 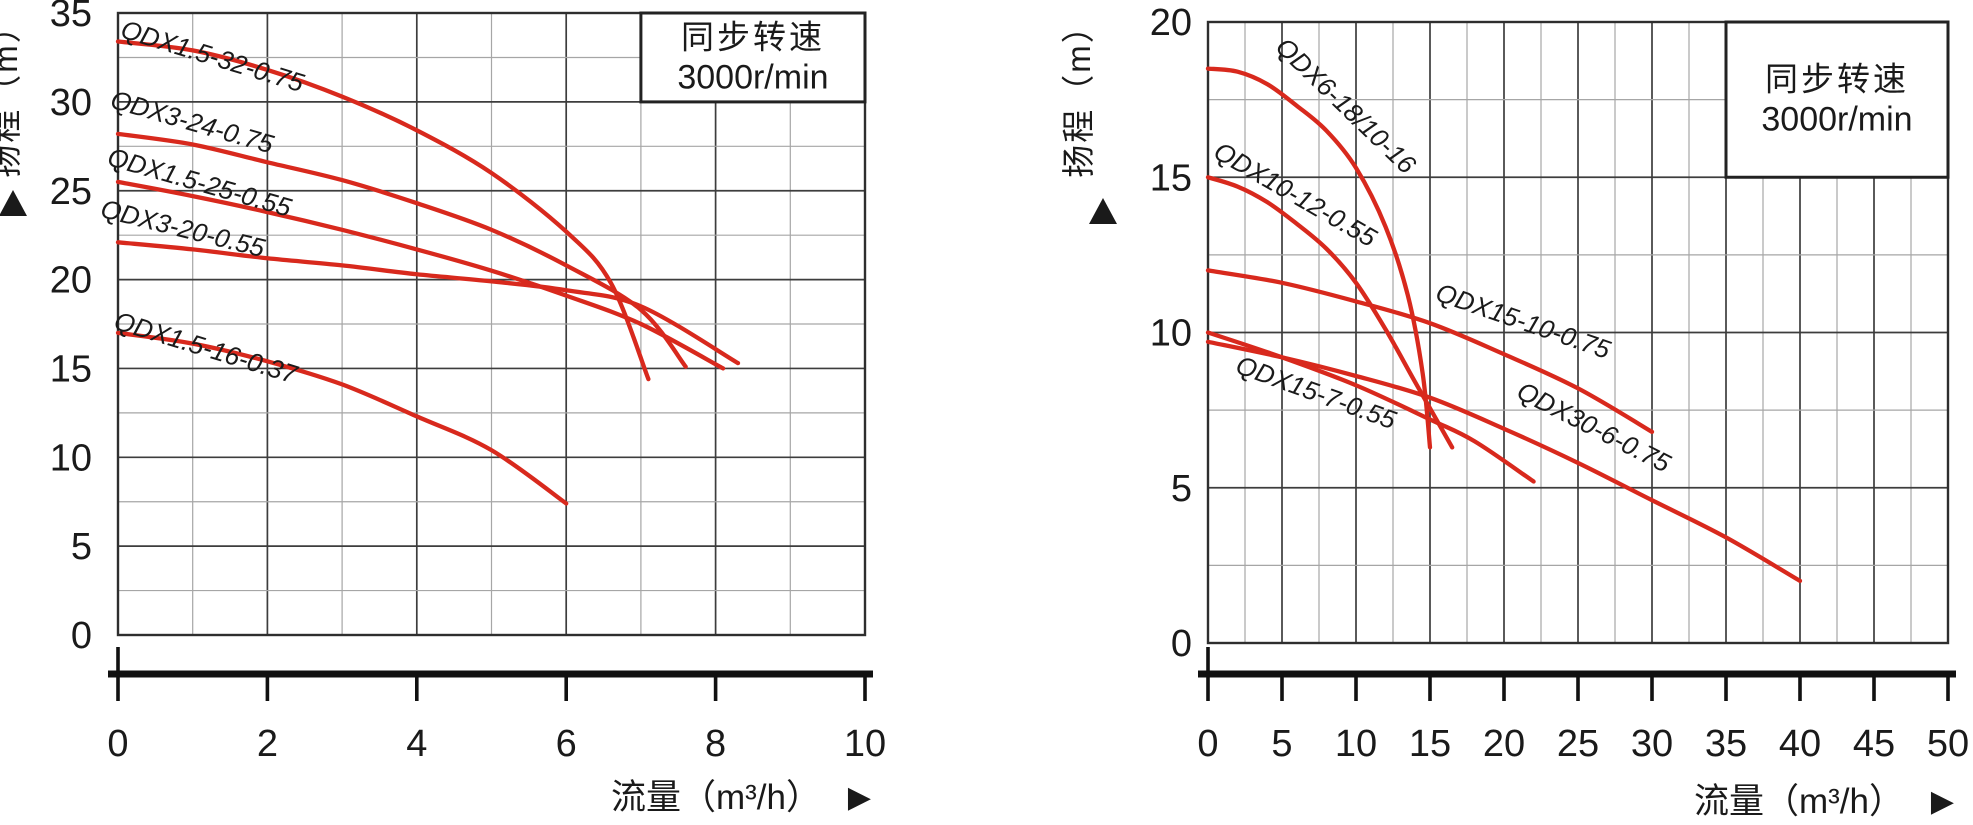 What do you see at coordinates (1948, 744) in the screenshot?
I see `x-tick-label: 50` at bounding box center [1948, 744].